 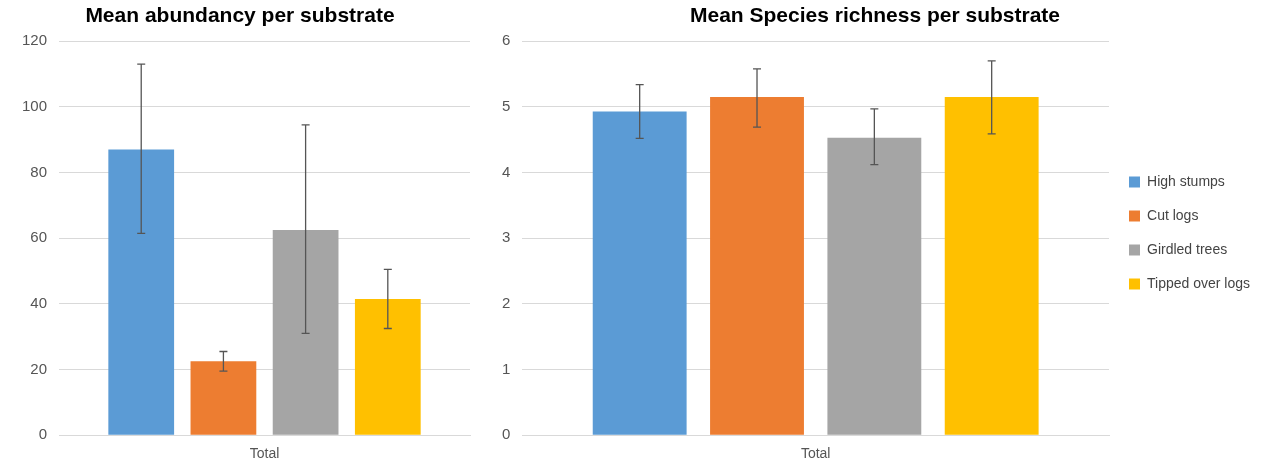 I want to click on y-tick-label: 3, so click(x=506, y=237).